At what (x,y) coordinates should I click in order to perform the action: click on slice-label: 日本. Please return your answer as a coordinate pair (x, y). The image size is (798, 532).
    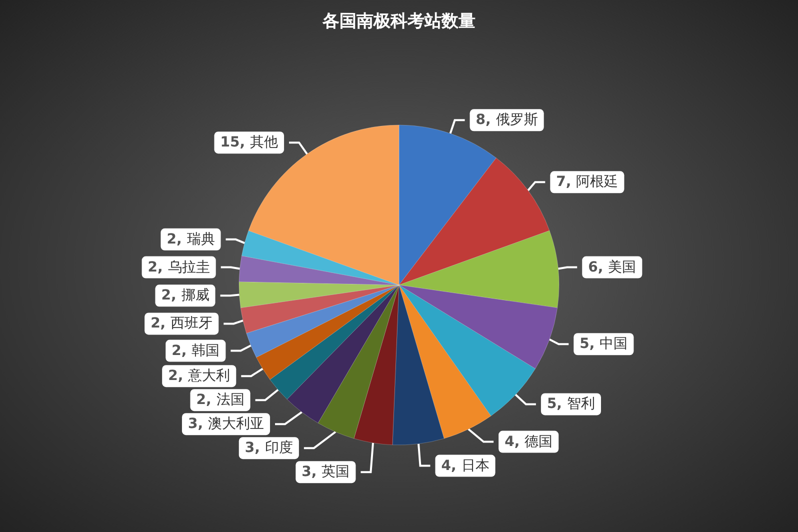
    Looking at the image, I should click on (475, 466).